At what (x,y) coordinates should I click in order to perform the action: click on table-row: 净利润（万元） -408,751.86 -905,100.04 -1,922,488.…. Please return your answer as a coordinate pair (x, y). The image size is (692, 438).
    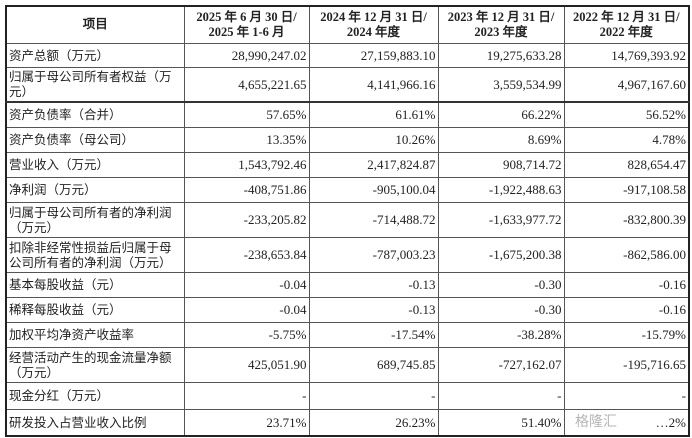
    Looking at the image, I should click on (347, 189).